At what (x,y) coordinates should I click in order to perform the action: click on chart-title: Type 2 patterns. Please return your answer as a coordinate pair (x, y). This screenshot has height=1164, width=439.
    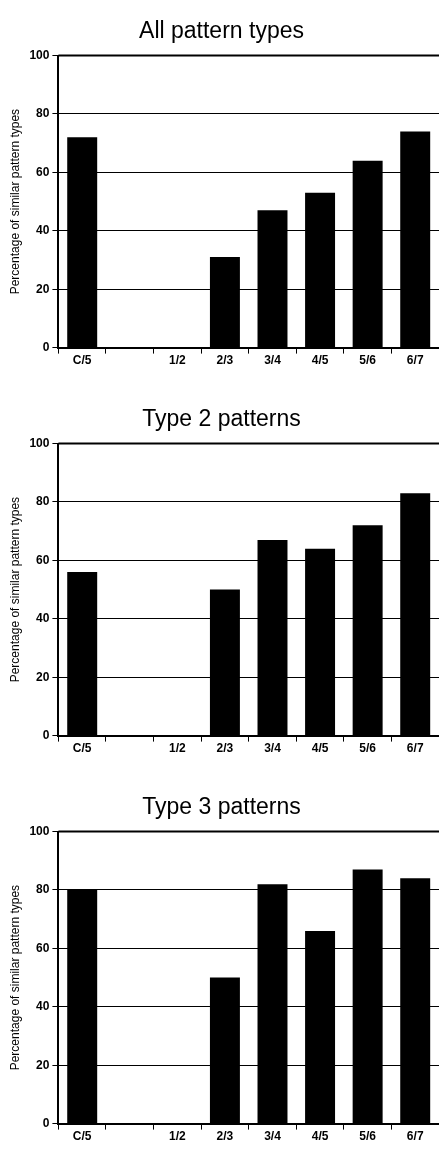
    Looking at the image, I should click on (221, 418).